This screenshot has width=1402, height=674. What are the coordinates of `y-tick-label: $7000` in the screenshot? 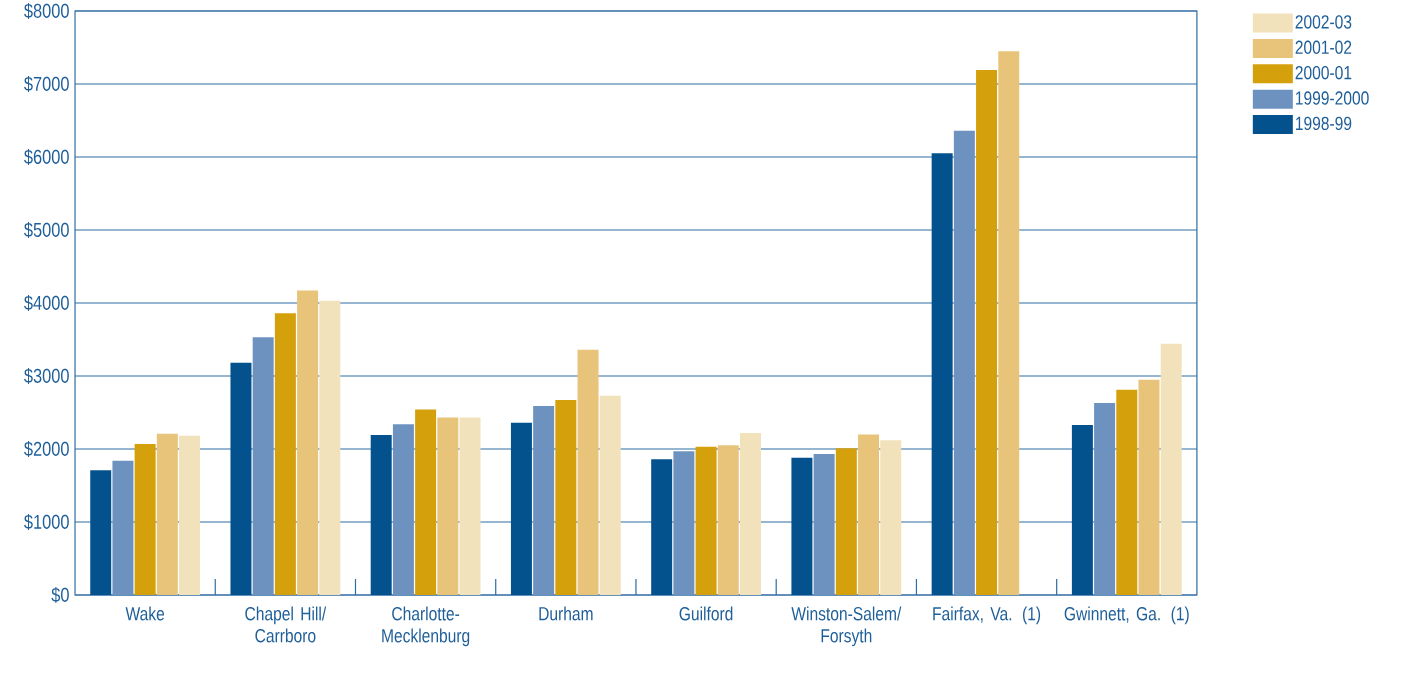 It's located at (46, 84).